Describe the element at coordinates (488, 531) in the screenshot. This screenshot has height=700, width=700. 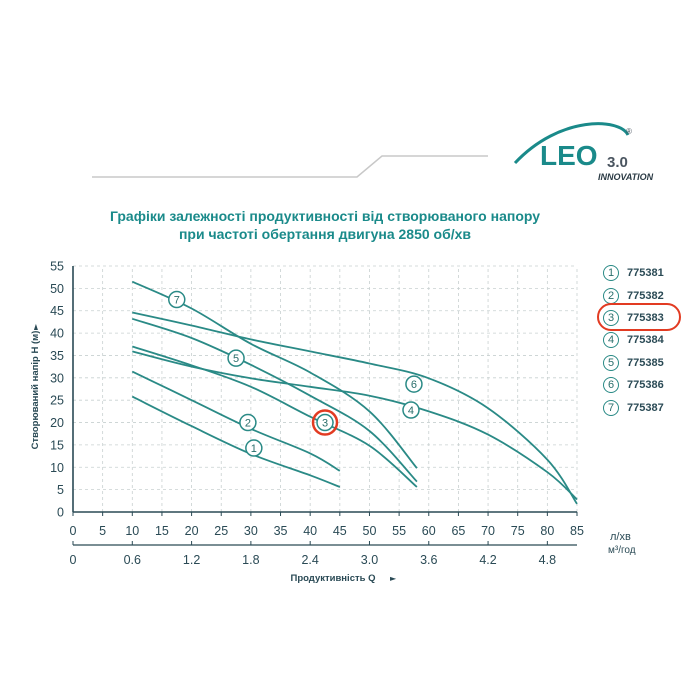
I see `x-tick-label: 70` at that location.